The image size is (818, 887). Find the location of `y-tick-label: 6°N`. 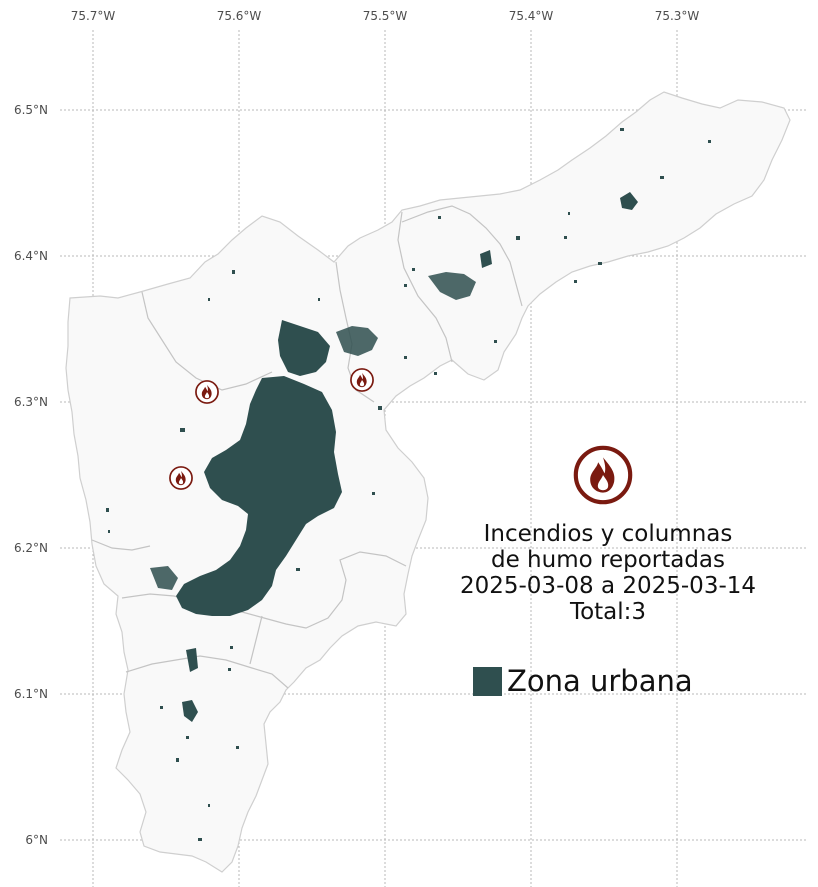

y-tick-label: 6°N is located at coordinates (36, 840).